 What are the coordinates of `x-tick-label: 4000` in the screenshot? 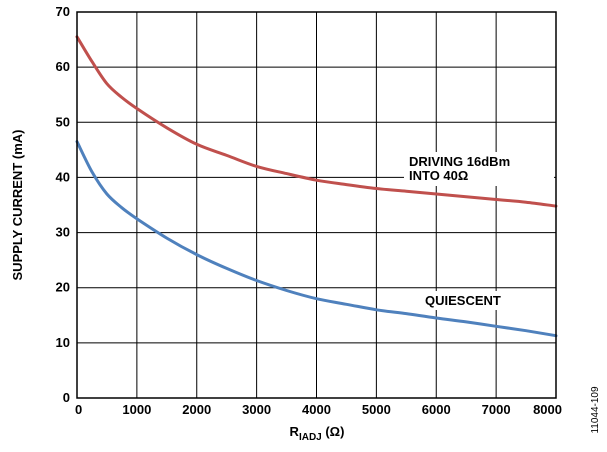 It's located at (316, 409).